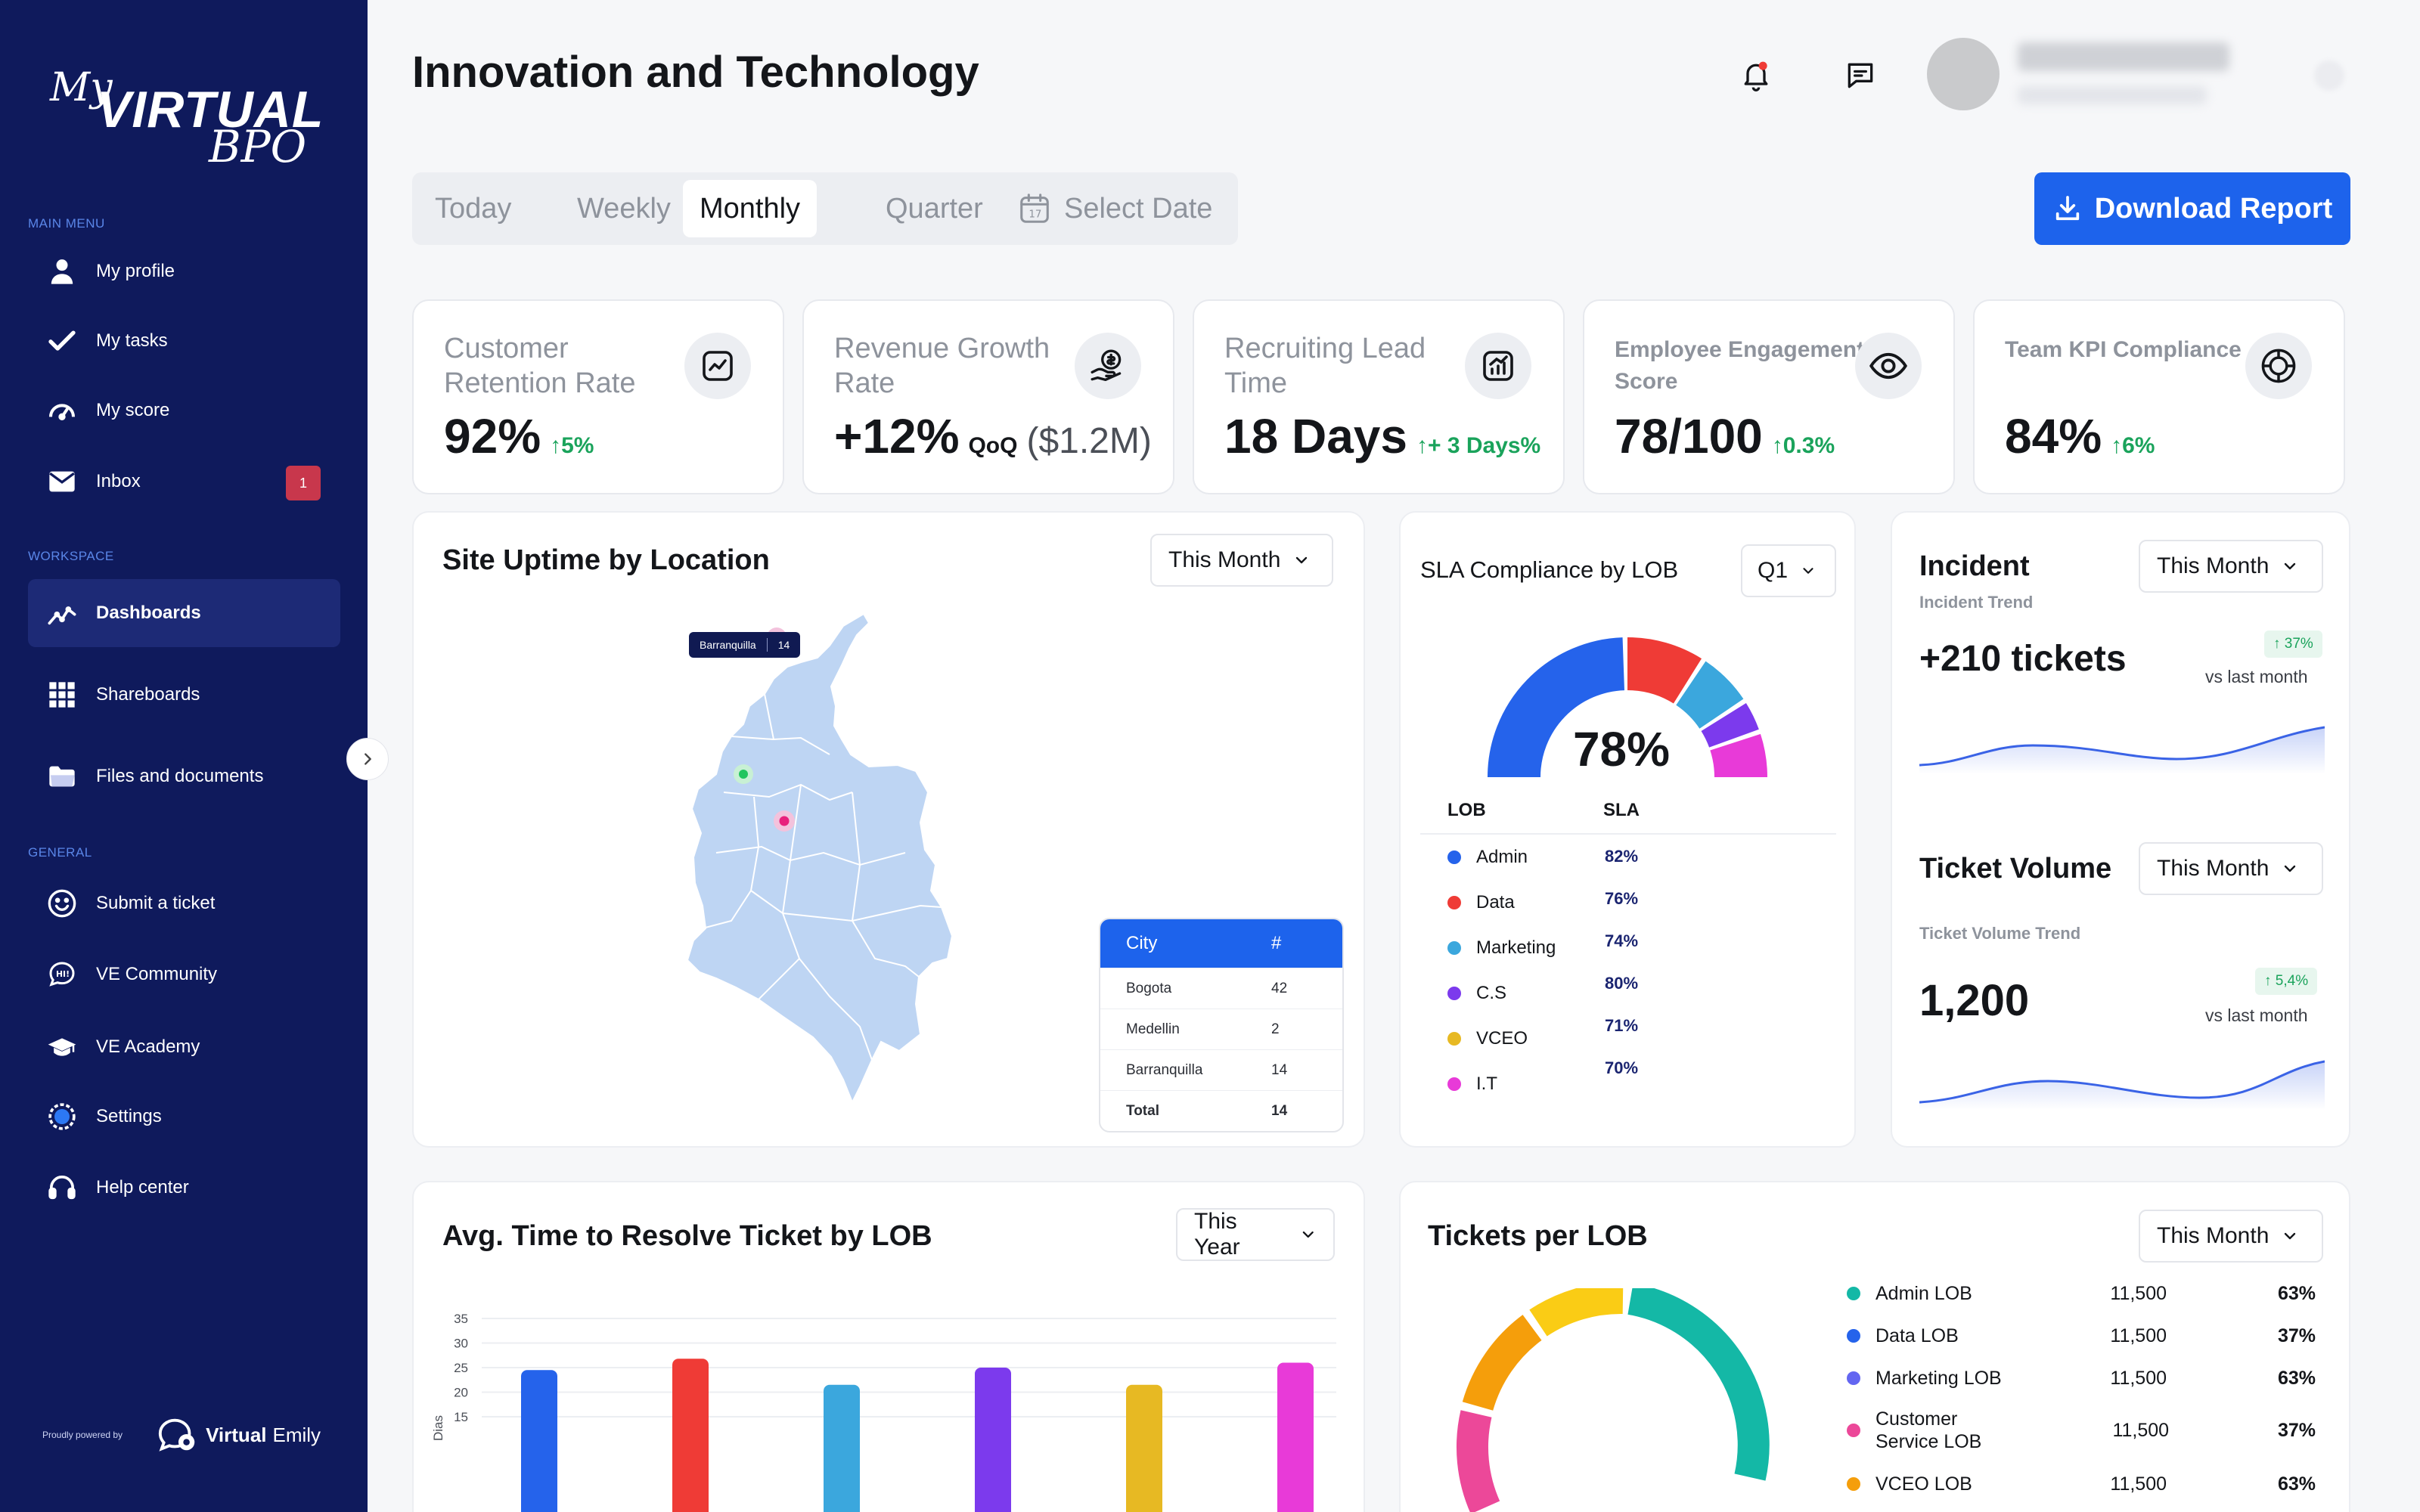  I want to click on lob-row-admin: Admin LOB 11,500 63%, so click(2081, 1293).